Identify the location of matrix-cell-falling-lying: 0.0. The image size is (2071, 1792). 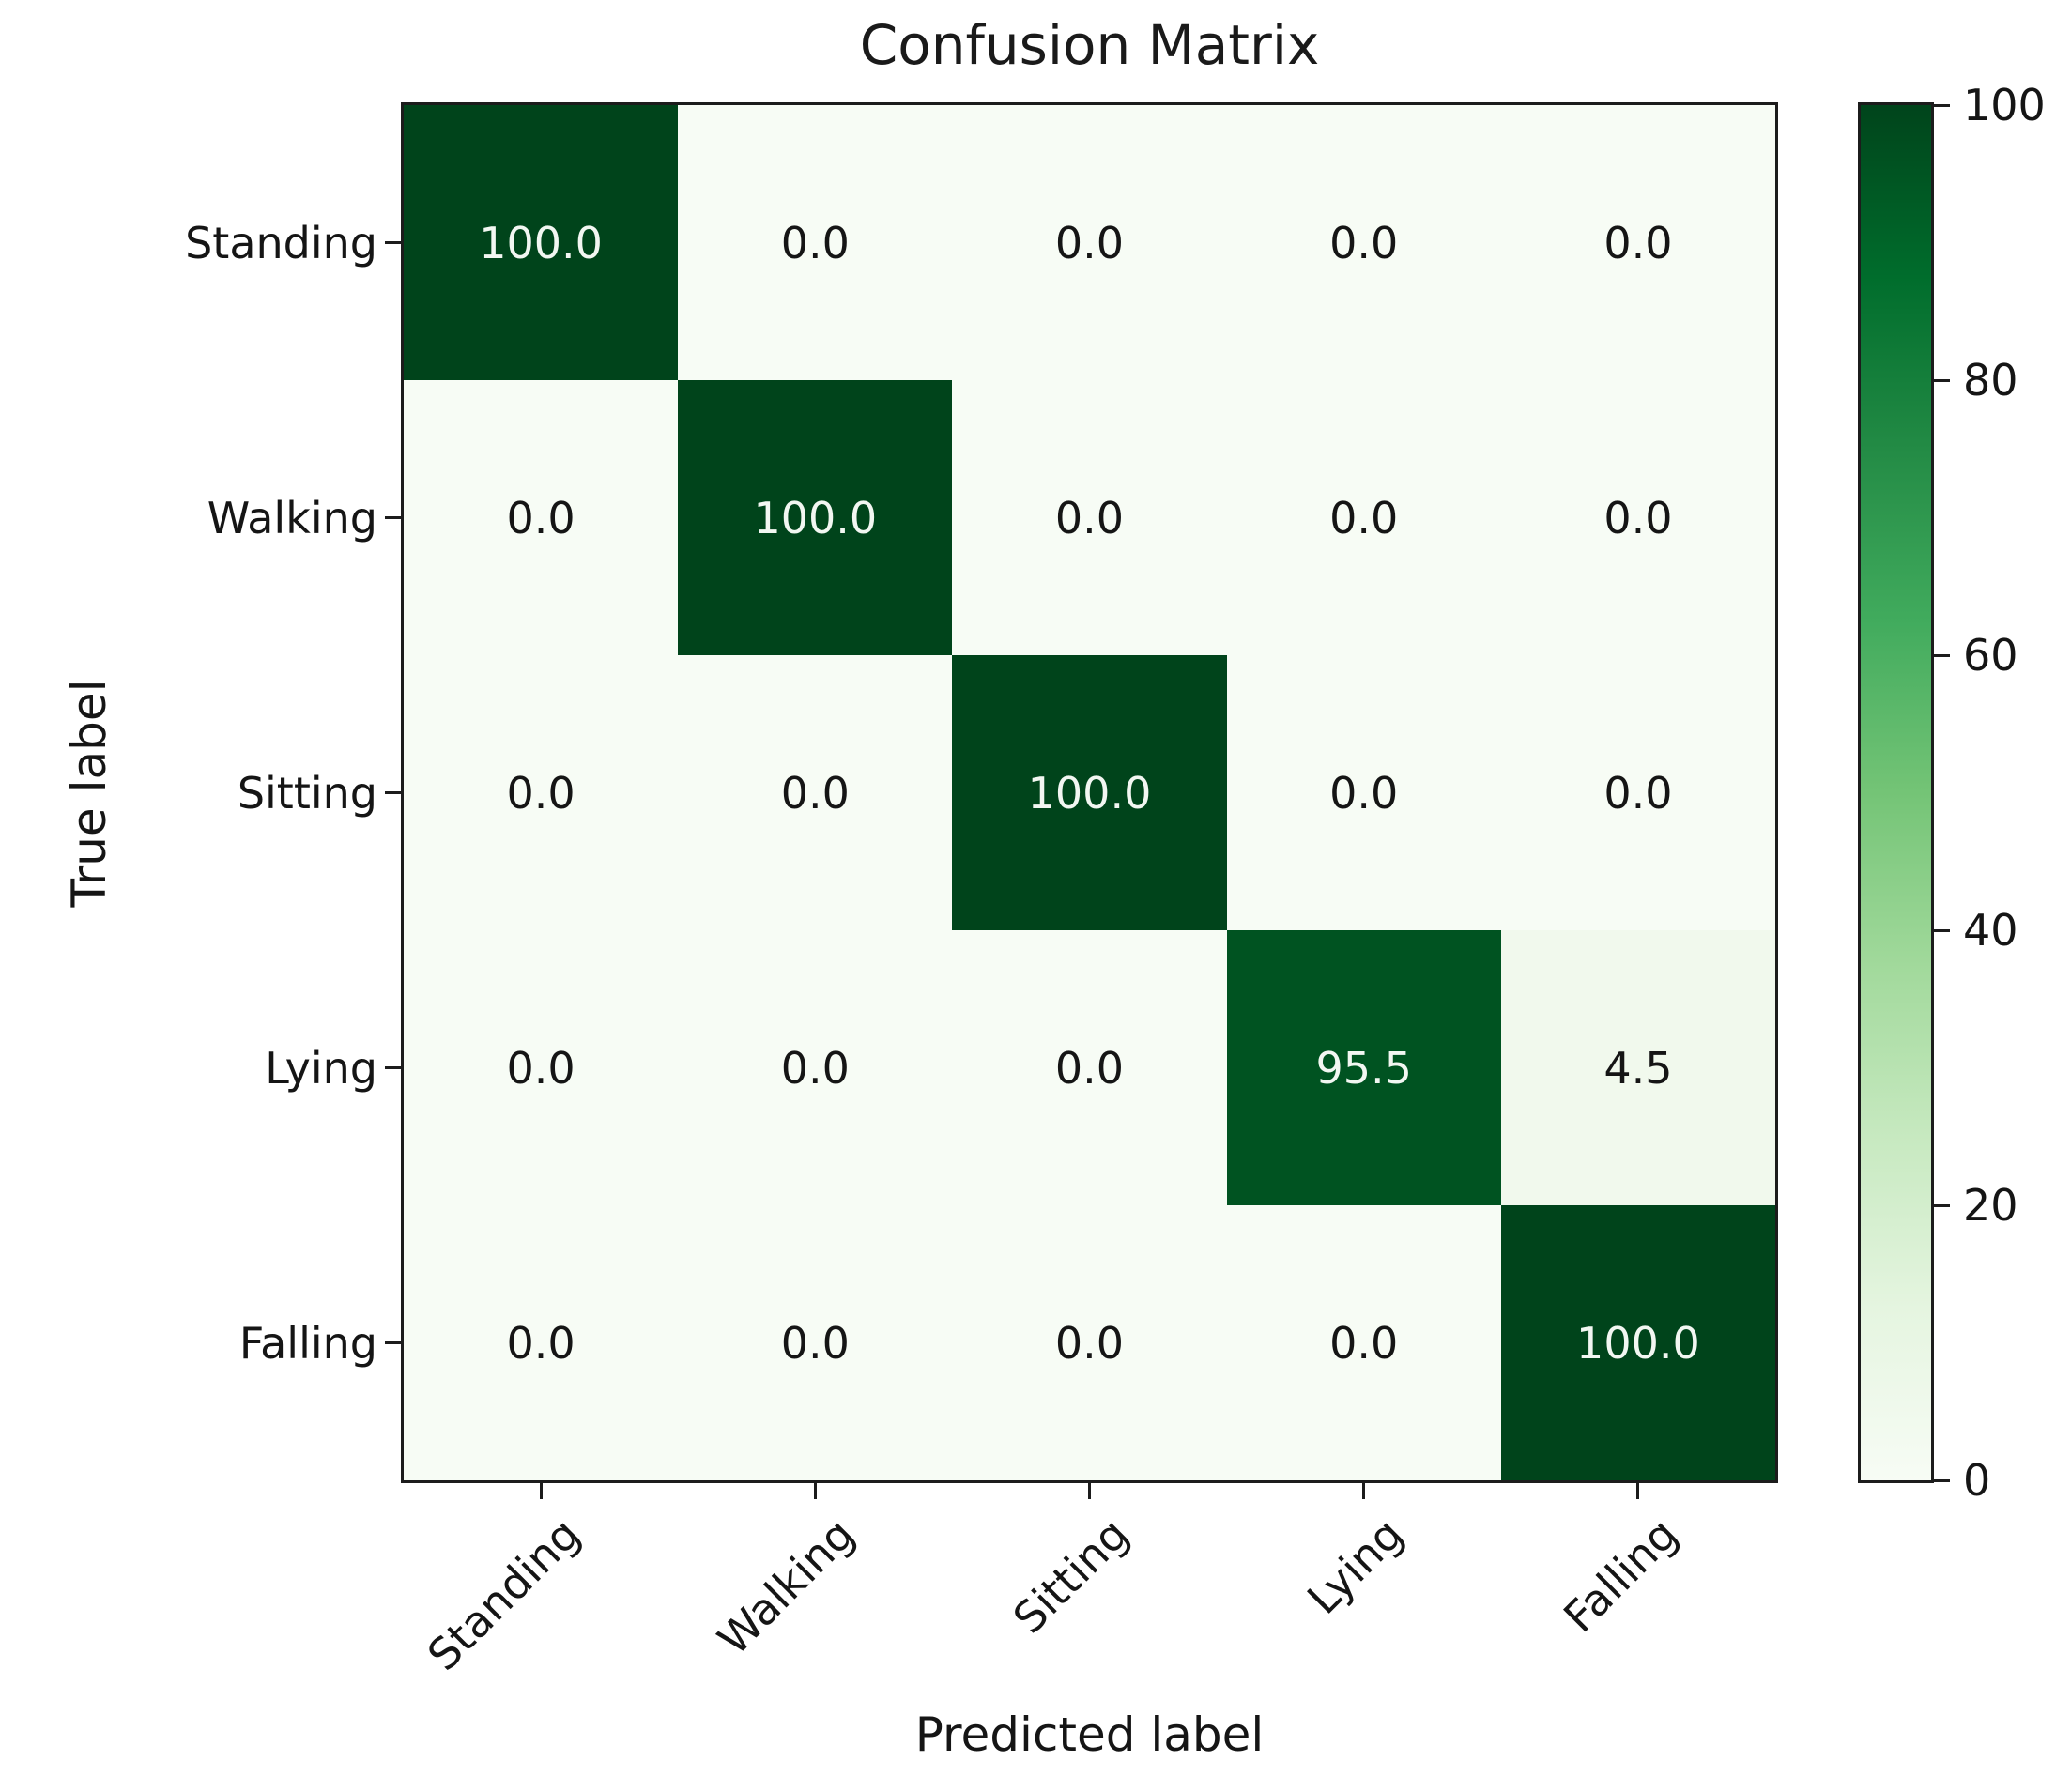
(1363, 1342).